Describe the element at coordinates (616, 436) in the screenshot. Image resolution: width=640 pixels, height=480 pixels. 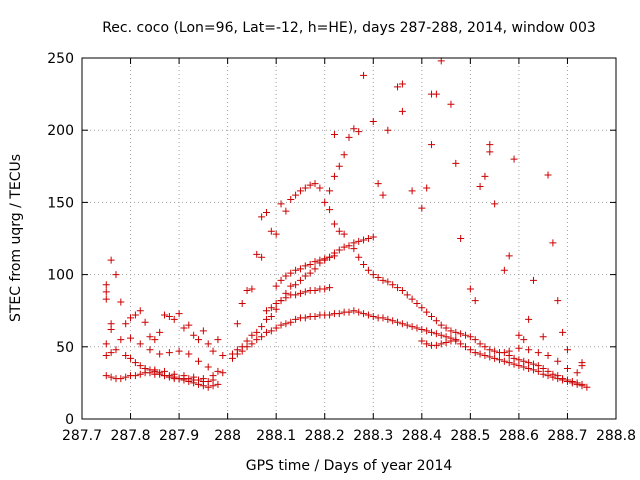
I see `x-tick-label: 288.8` at that location.